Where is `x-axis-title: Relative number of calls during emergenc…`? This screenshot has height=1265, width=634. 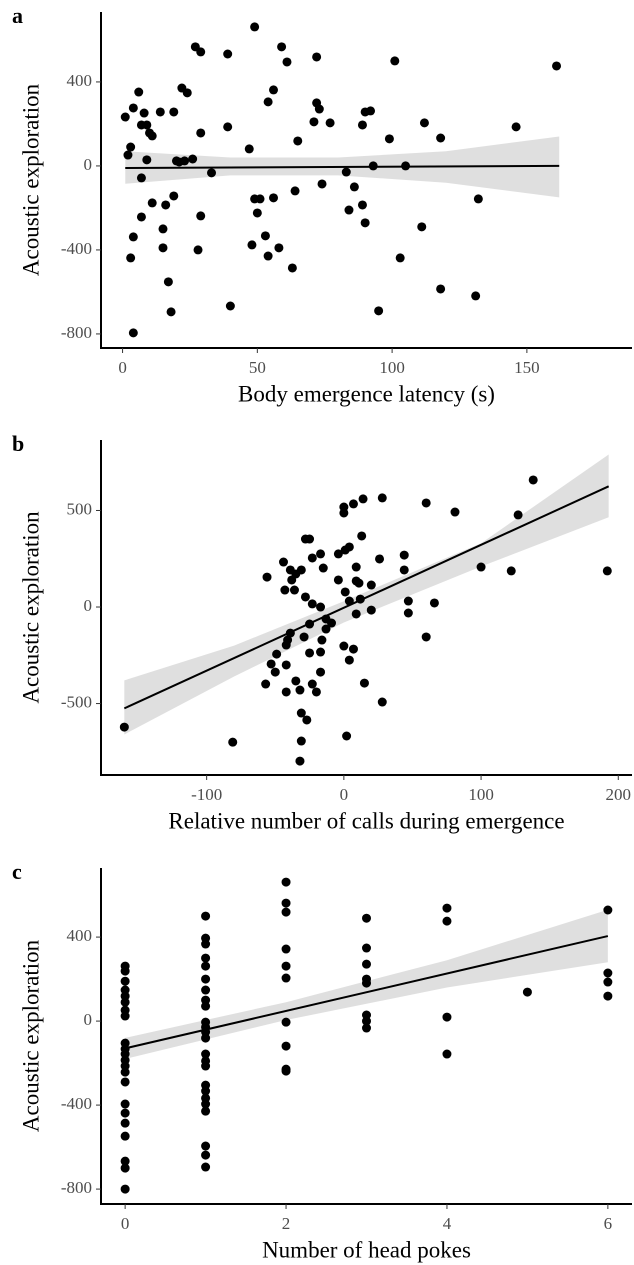
x-axis-title: Relative number of calls during emergenc… is located at coordinates (366, 820).